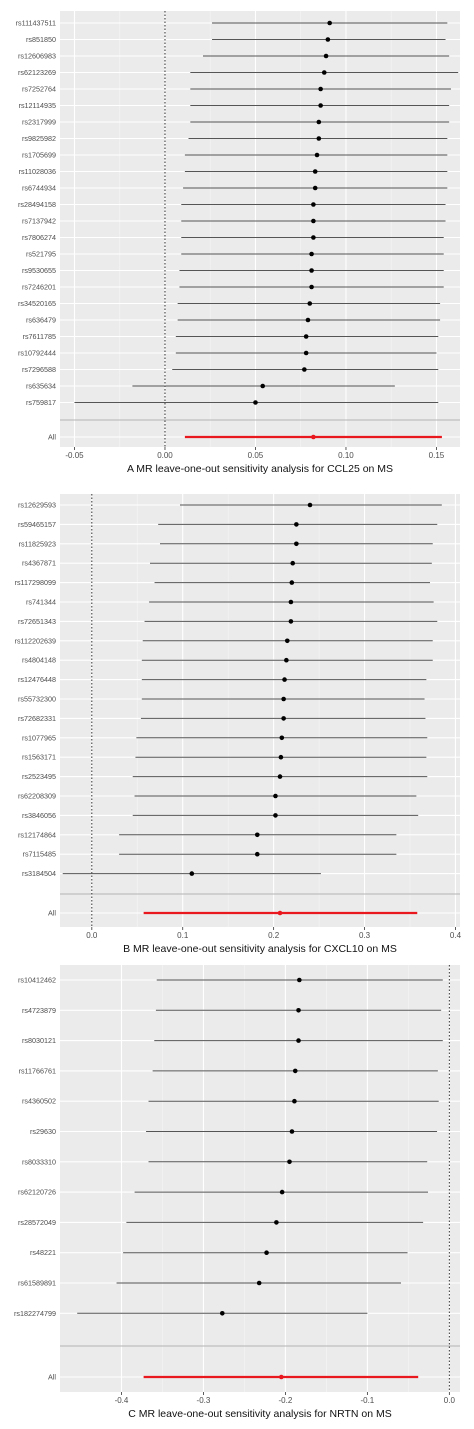  I want to click on point-estimate-rs2523495, so click(280, 776).